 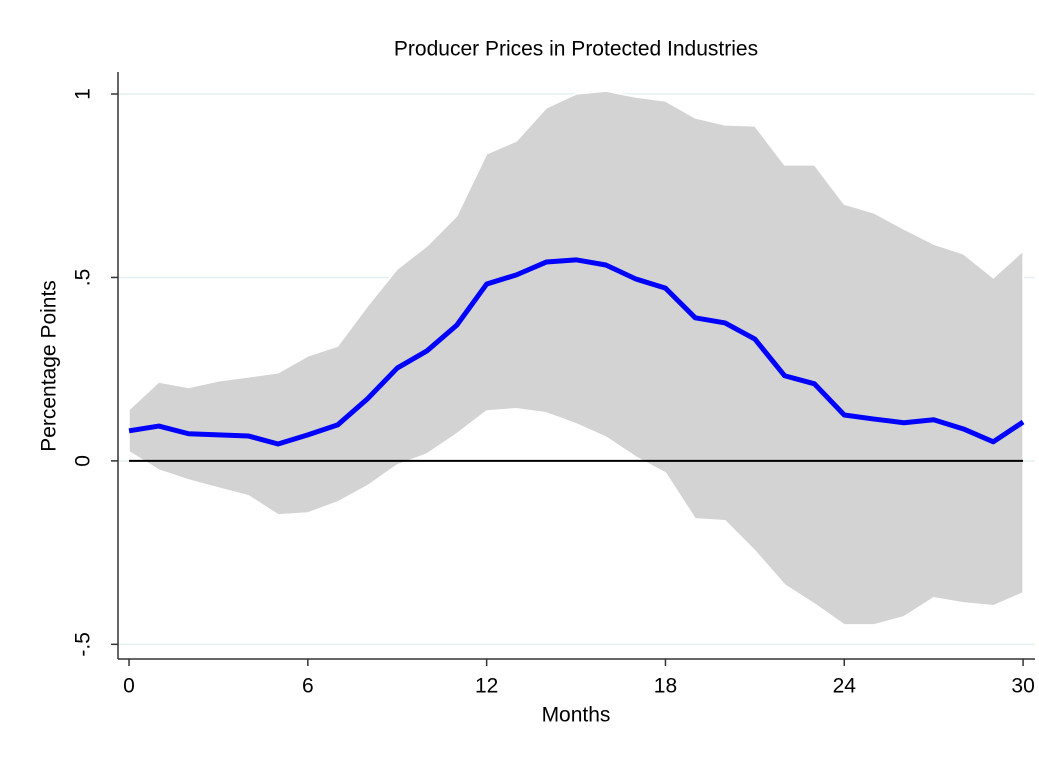 I want to click on chart-title: Producer Prices in Protected Industries, so click(x=576, y=49).